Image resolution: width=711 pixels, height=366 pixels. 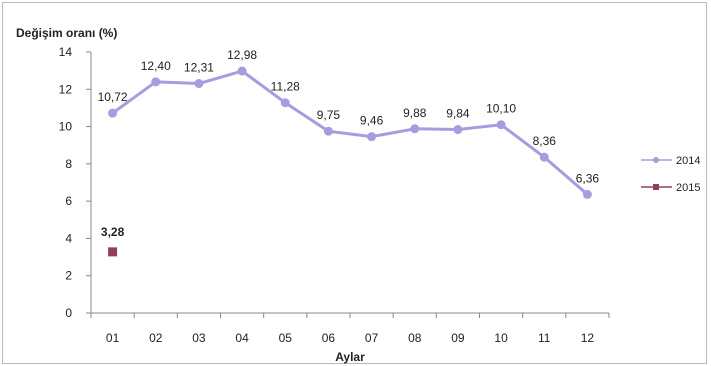 What do you see at coordinates (66, 127) in the screenshot?
I see `y-tick-label: 10` at bounding box center [66, 127].